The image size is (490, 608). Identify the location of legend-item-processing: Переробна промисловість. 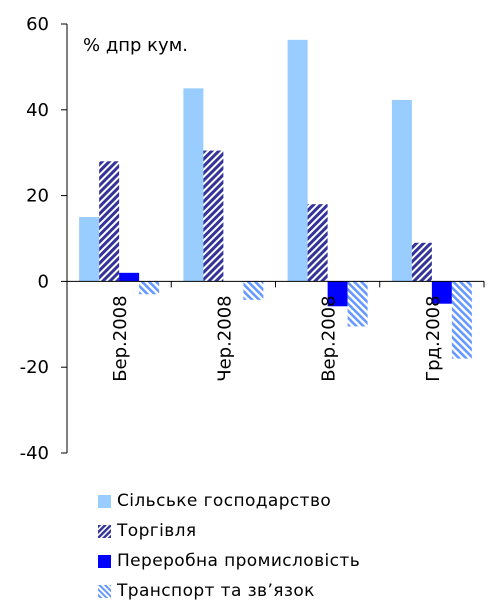
(229, 561).